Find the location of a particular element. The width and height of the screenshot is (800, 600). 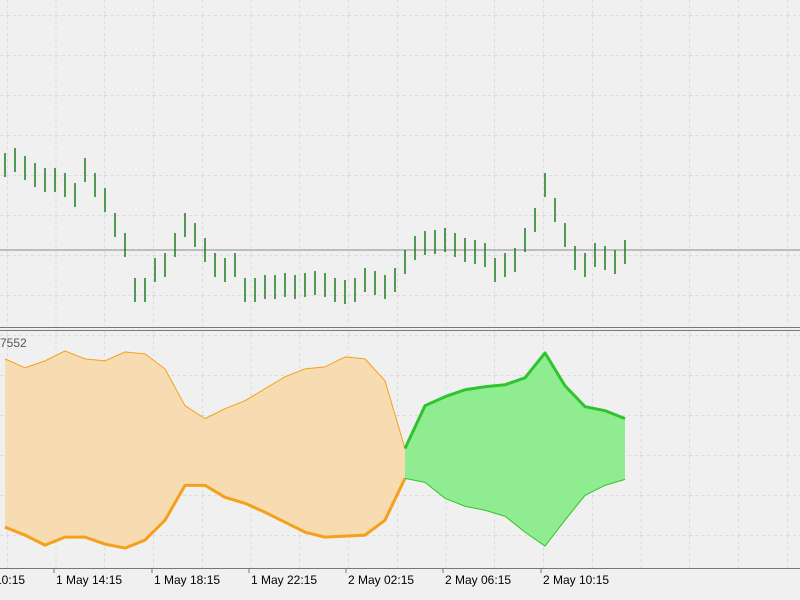

x-tick-label: 1 May 22:15 is located at coordinates (284, 580).